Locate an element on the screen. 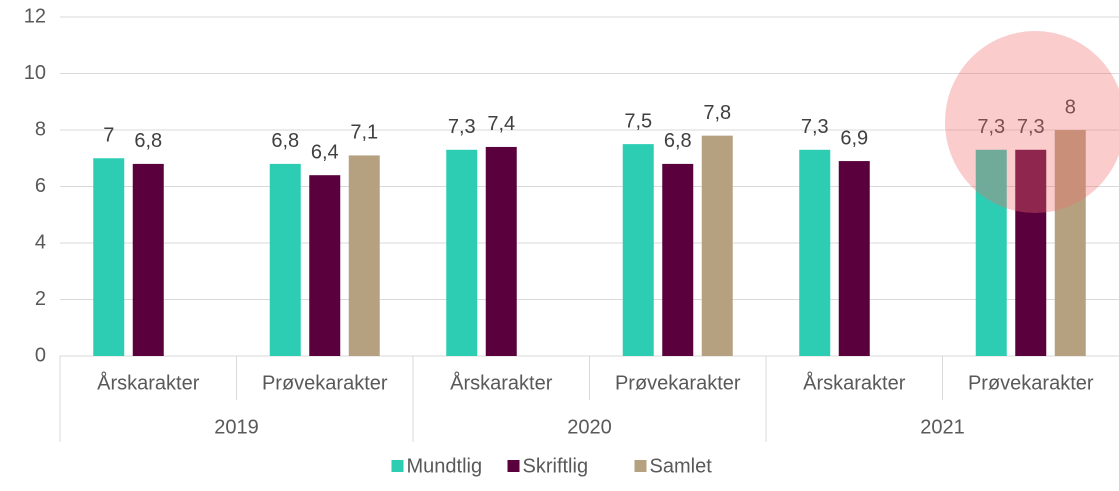 This screenshot has height=491, width=1119. legend-label: Skriftlig is located at coordinates (556, 466).